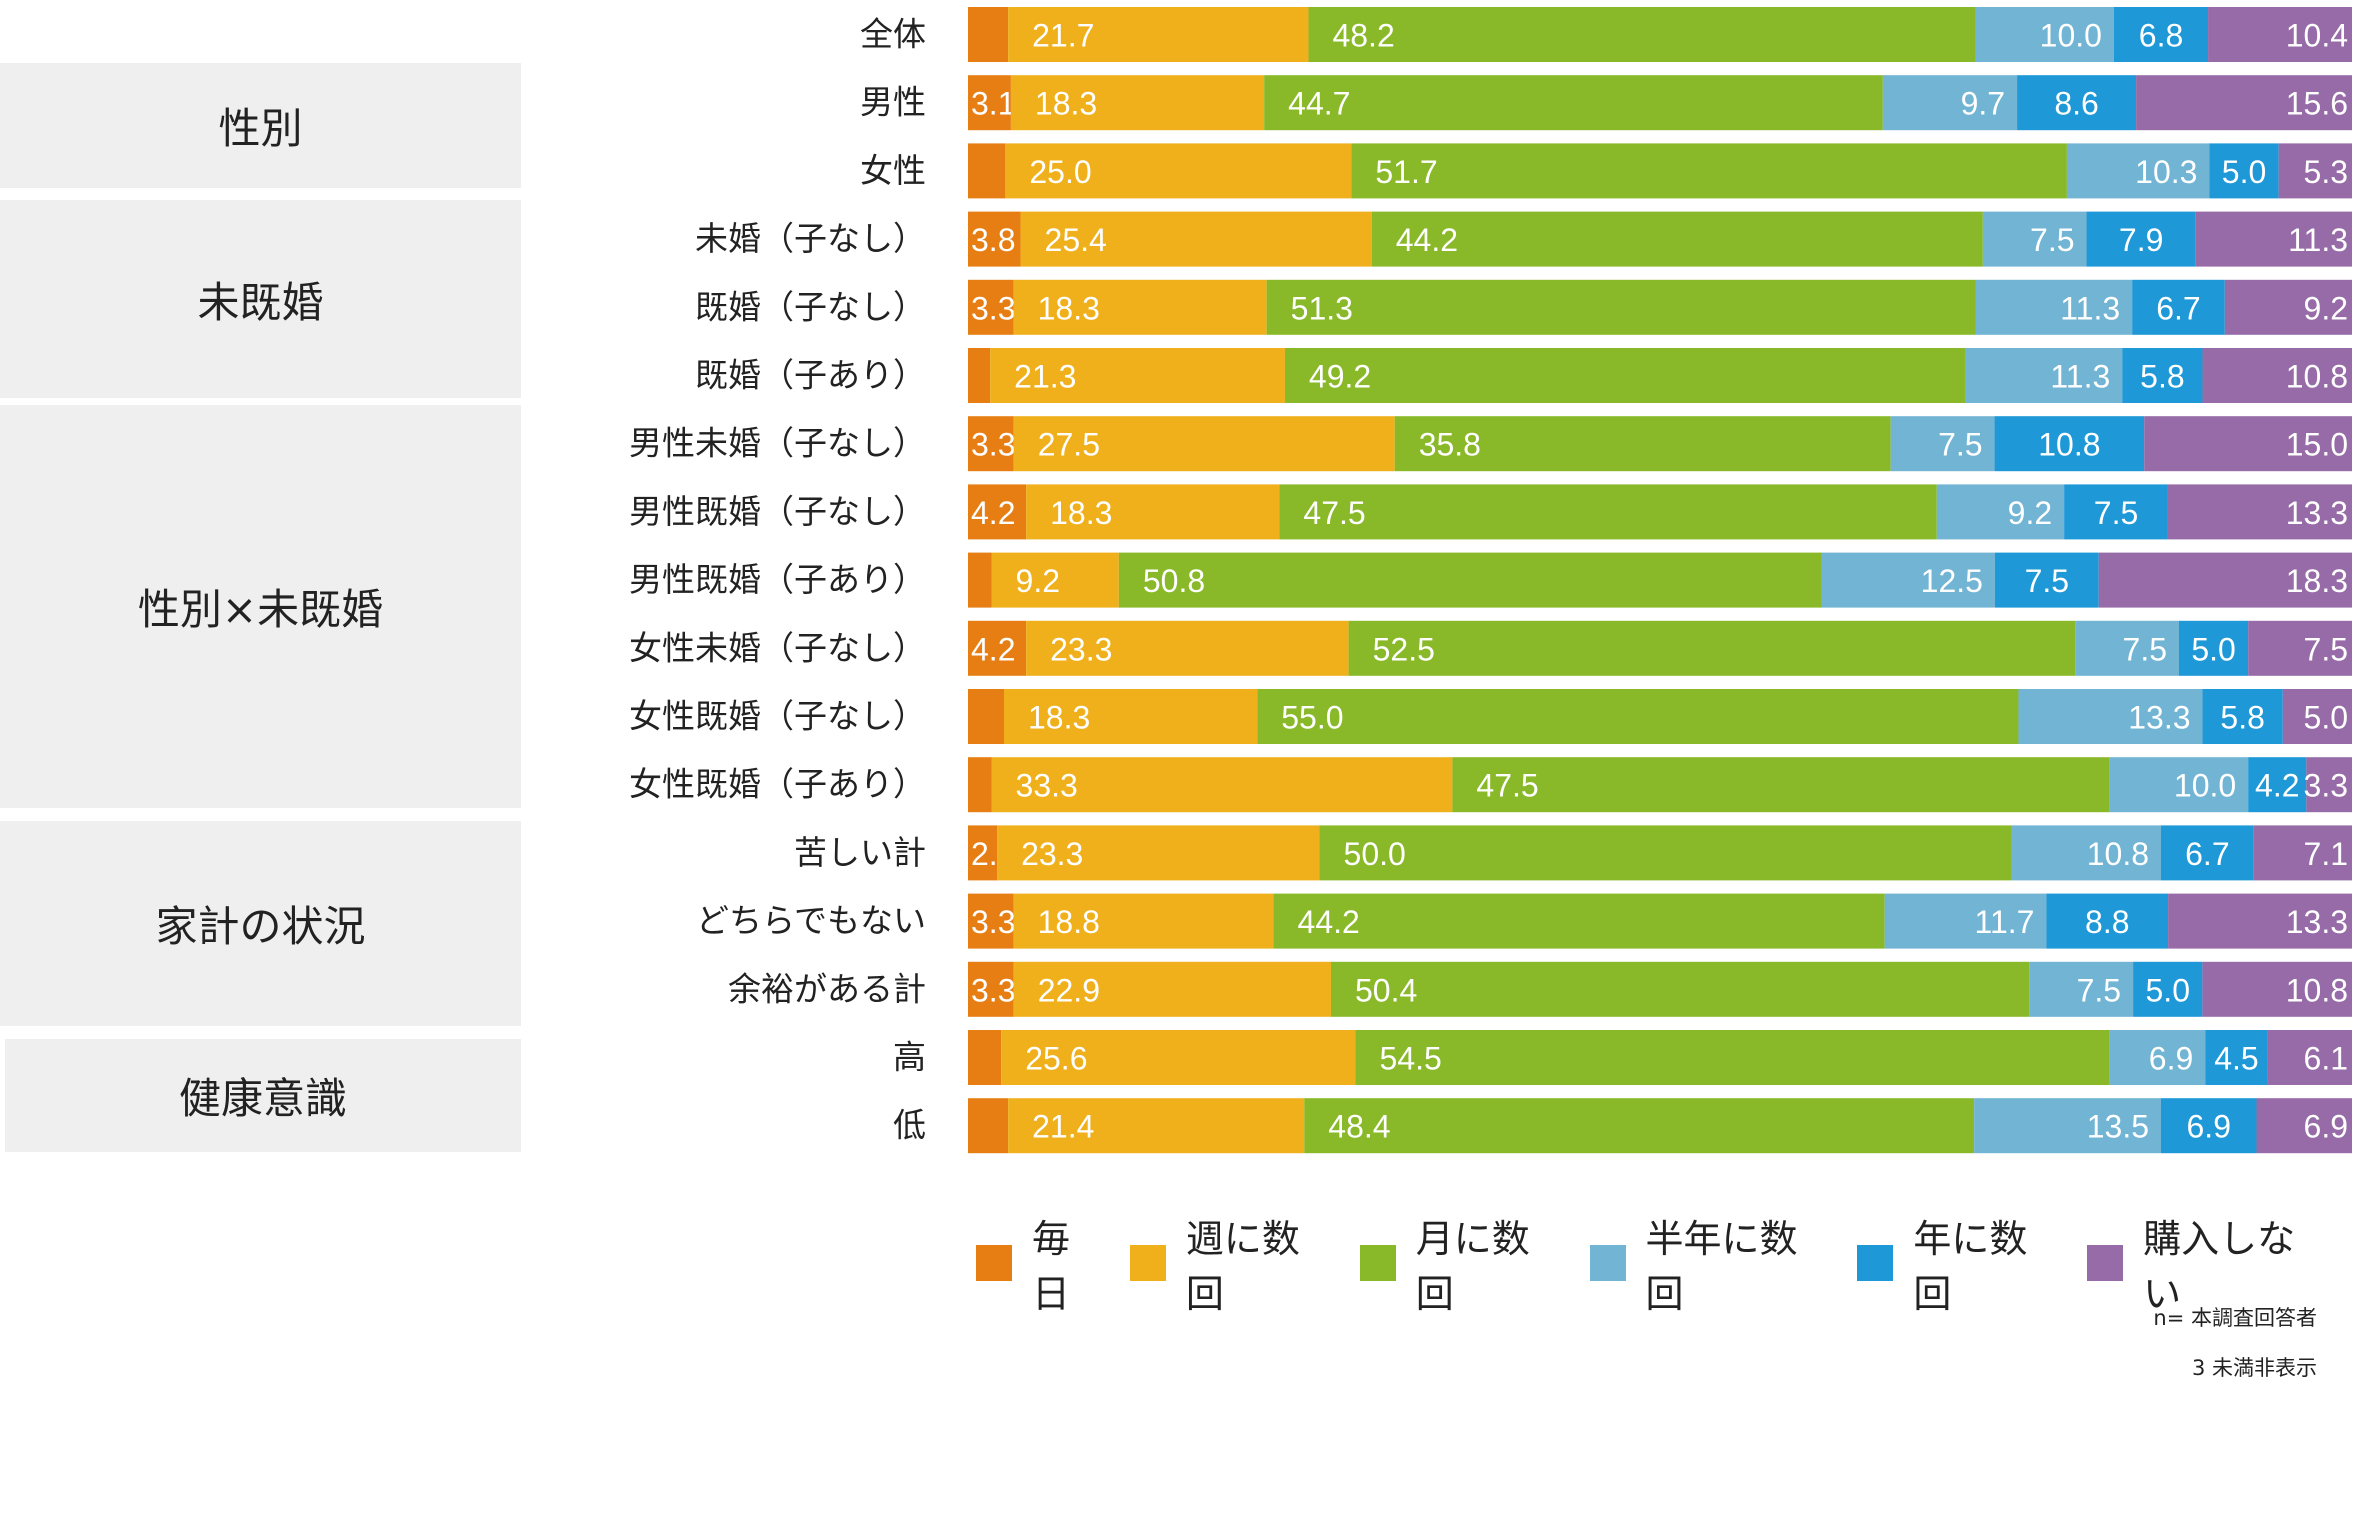 The width and height of the screenshot is (2355, 1518). What do you see at coordinates (1427, 240) in the screenshot?
I see `data-label: 44.2` at bounding box center [1427, 240].